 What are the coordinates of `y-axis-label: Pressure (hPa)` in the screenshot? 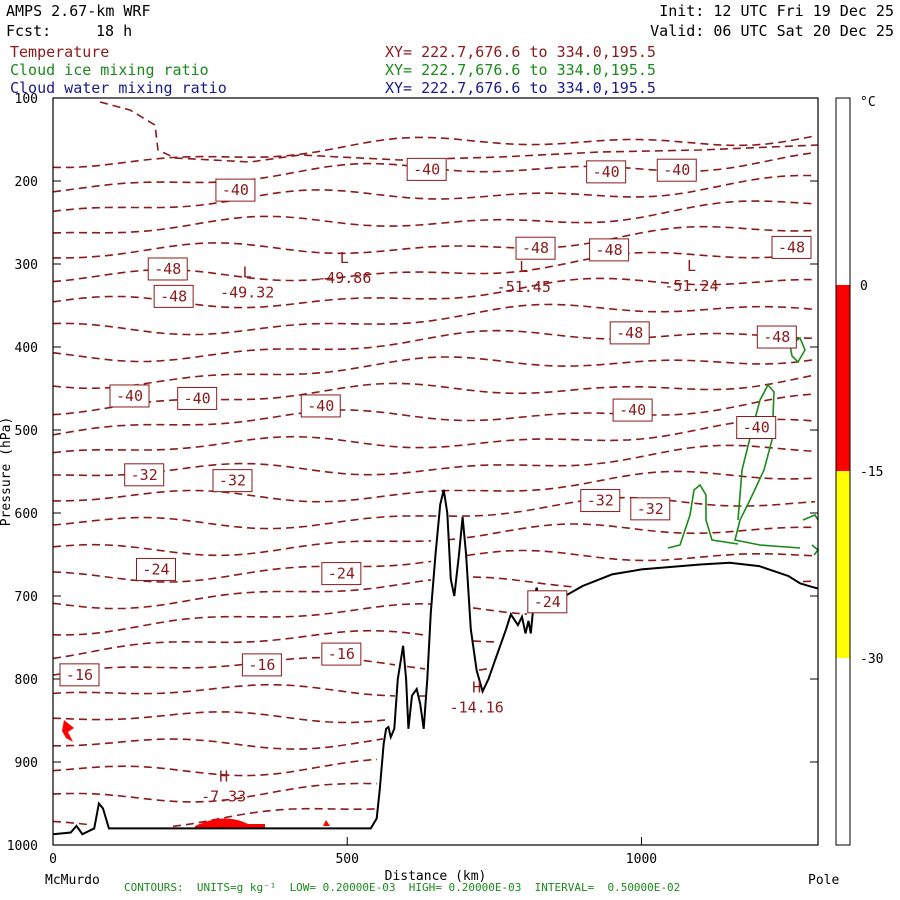 It's located at (7, 472).